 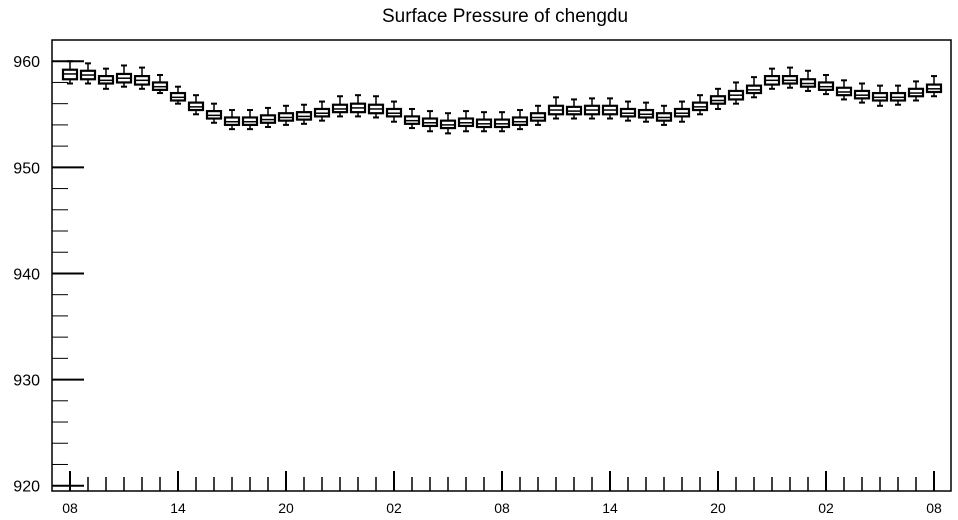 What do you see at coordinates (502, 97) in the screenshot?
I see `box-series` at bounding box center [502, 97].